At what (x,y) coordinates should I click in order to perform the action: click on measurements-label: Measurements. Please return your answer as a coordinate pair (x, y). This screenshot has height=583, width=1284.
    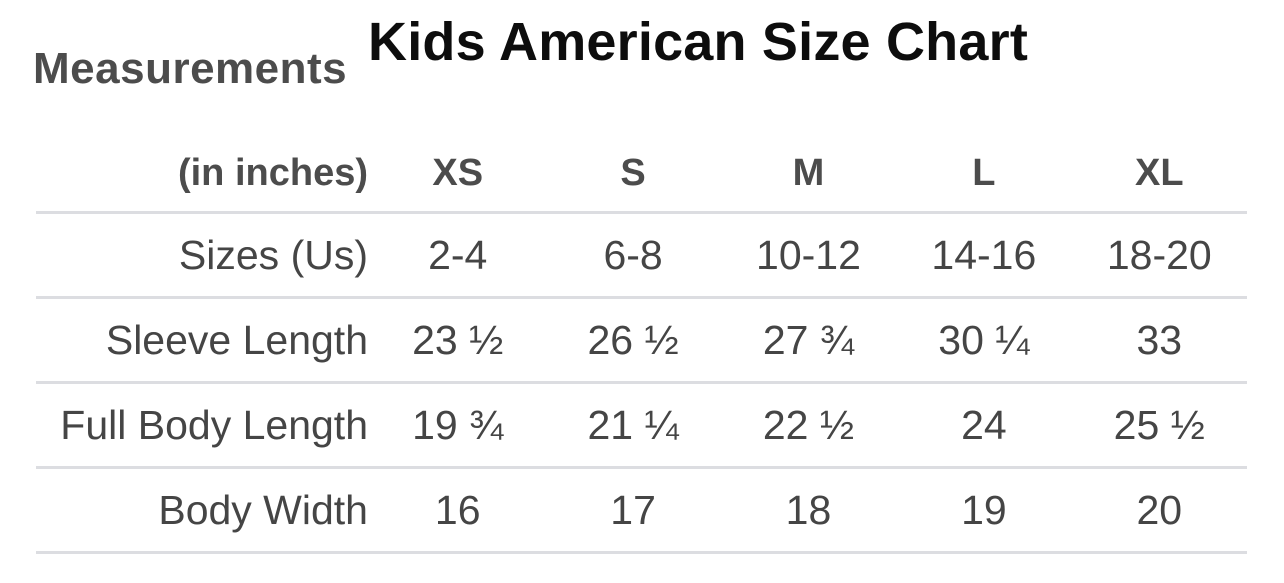
    Looking at the image, I should click on (190, 68).